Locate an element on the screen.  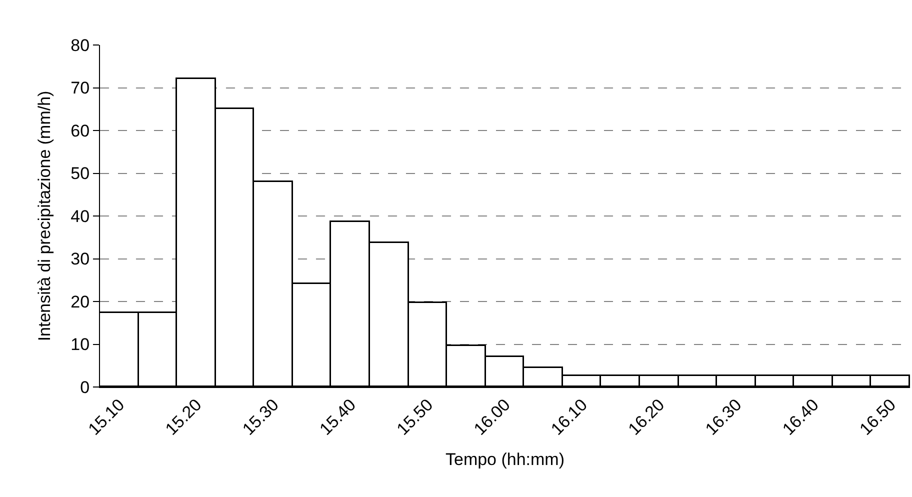
y-tick-label: 80 is located at coordinates (80, 45).